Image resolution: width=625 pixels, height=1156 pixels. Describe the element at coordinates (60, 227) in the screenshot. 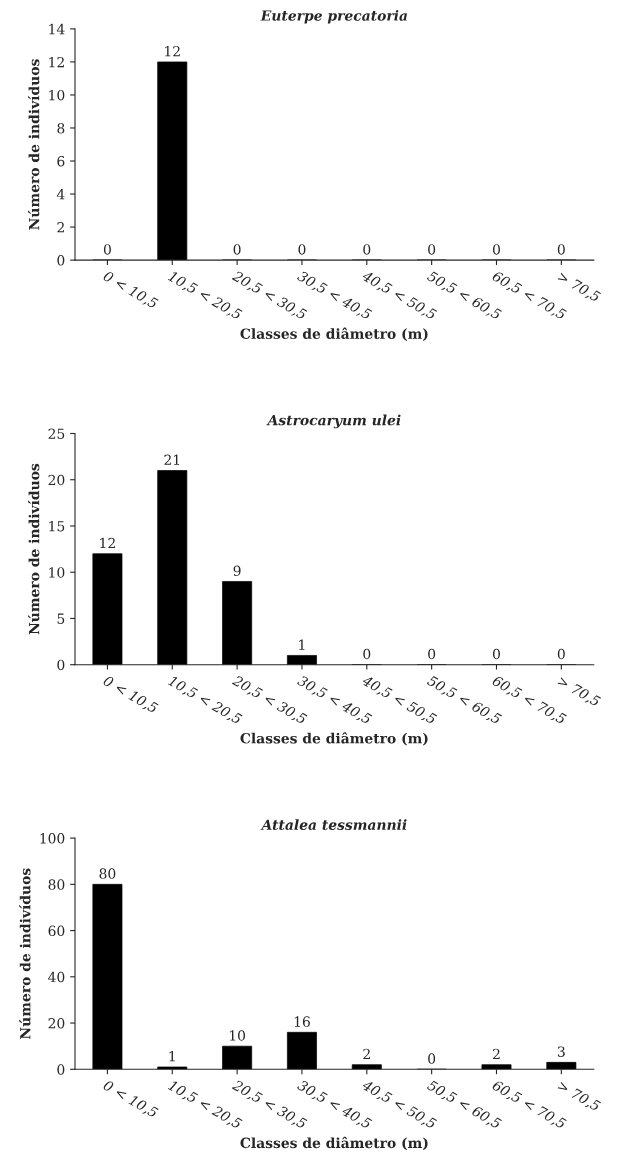

I see `y-tick-label: 2` at that location.